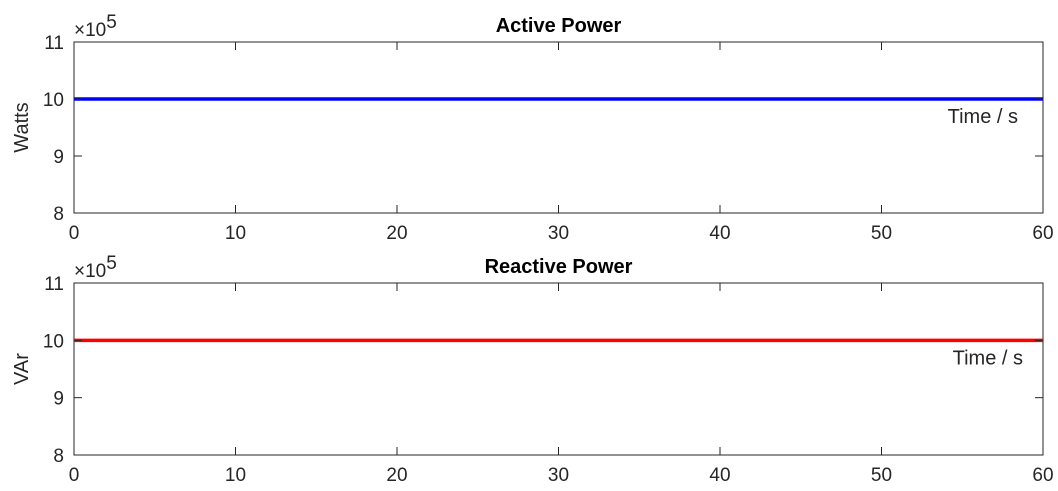  What do you see at coordinates (559, 26) in the screenshot?
I see `chart-title: Active Power` at bounding box center [559, 26].